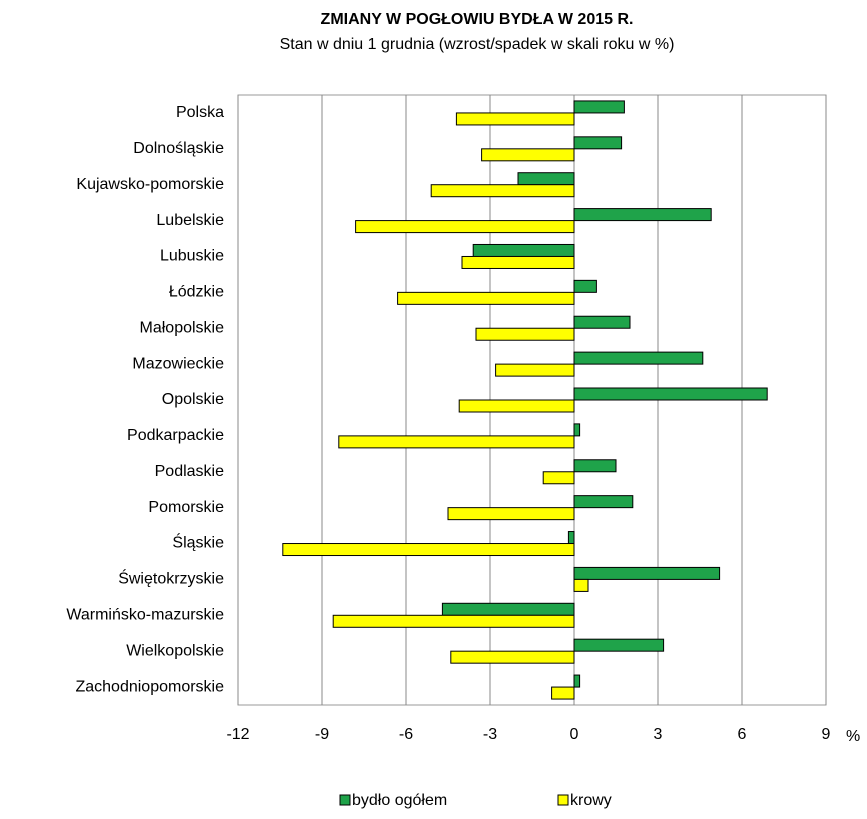 The width and height of the screenshot is (867, 819). Describe the element at coordinates (200, 112) in the screenshot. I see `y-tick-label: Polska` at that location.